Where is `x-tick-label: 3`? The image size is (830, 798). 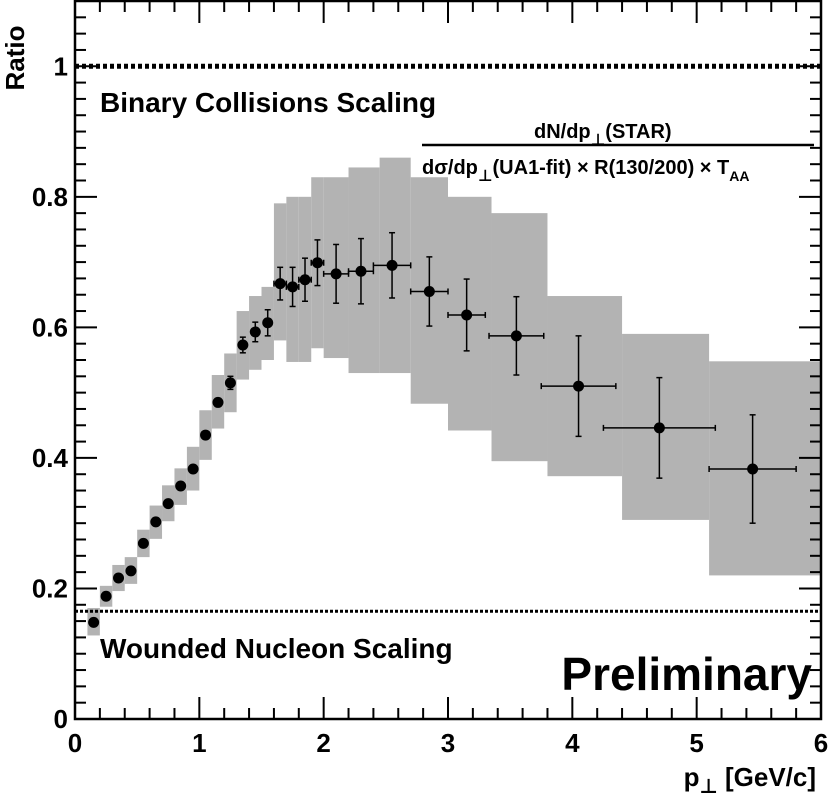
x-tick-label: 3 is located at coordinates (448, 743).